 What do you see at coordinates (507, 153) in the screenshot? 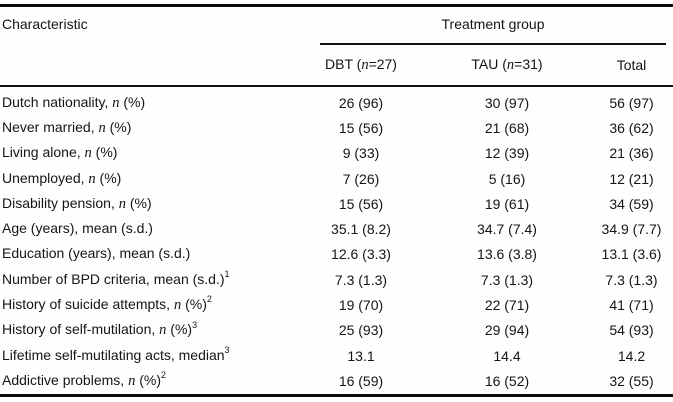
I see `cell-tau: 12 (39)` at bounding box center [507, 153].